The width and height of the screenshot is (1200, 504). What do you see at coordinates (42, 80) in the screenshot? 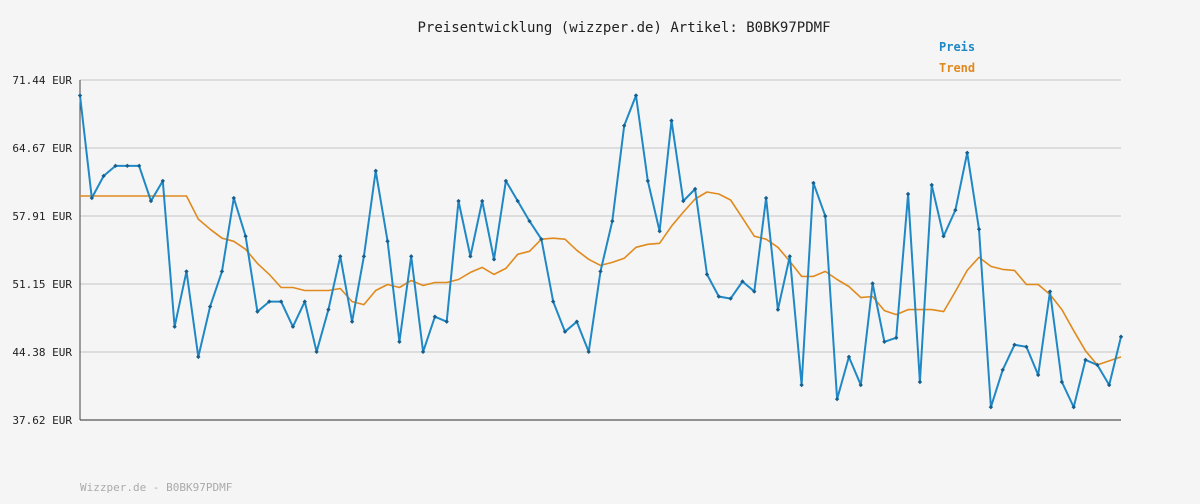
I see `y-tick-label: 71.44 EUR` at bounding box center [42, 80].